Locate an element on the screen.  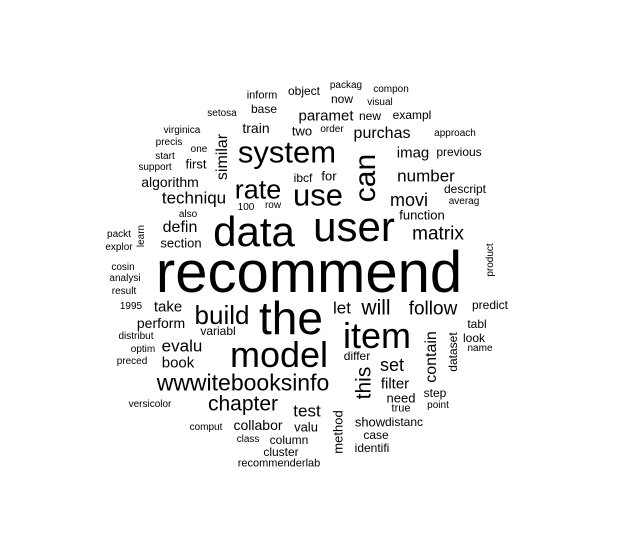
word-order: order is located at coordinates (332, 129).